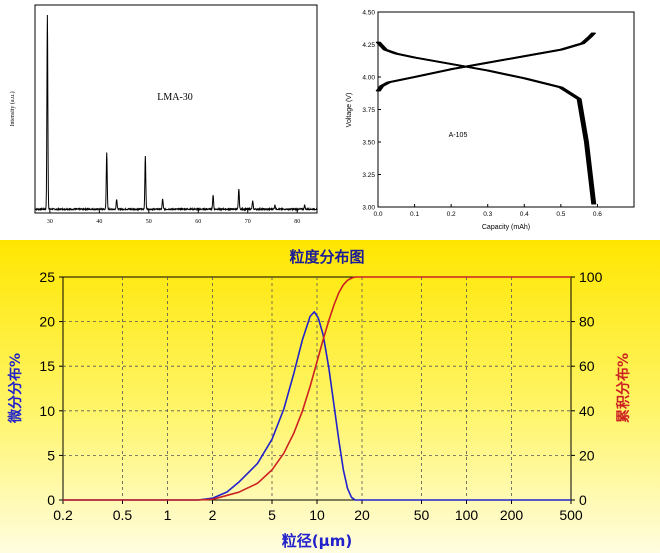 This screenshot has width=660, height=553. Describe the element at coordinates (487, 214) in the screenshot. I see `voltage-x-tick-label: 0.3` at that location.